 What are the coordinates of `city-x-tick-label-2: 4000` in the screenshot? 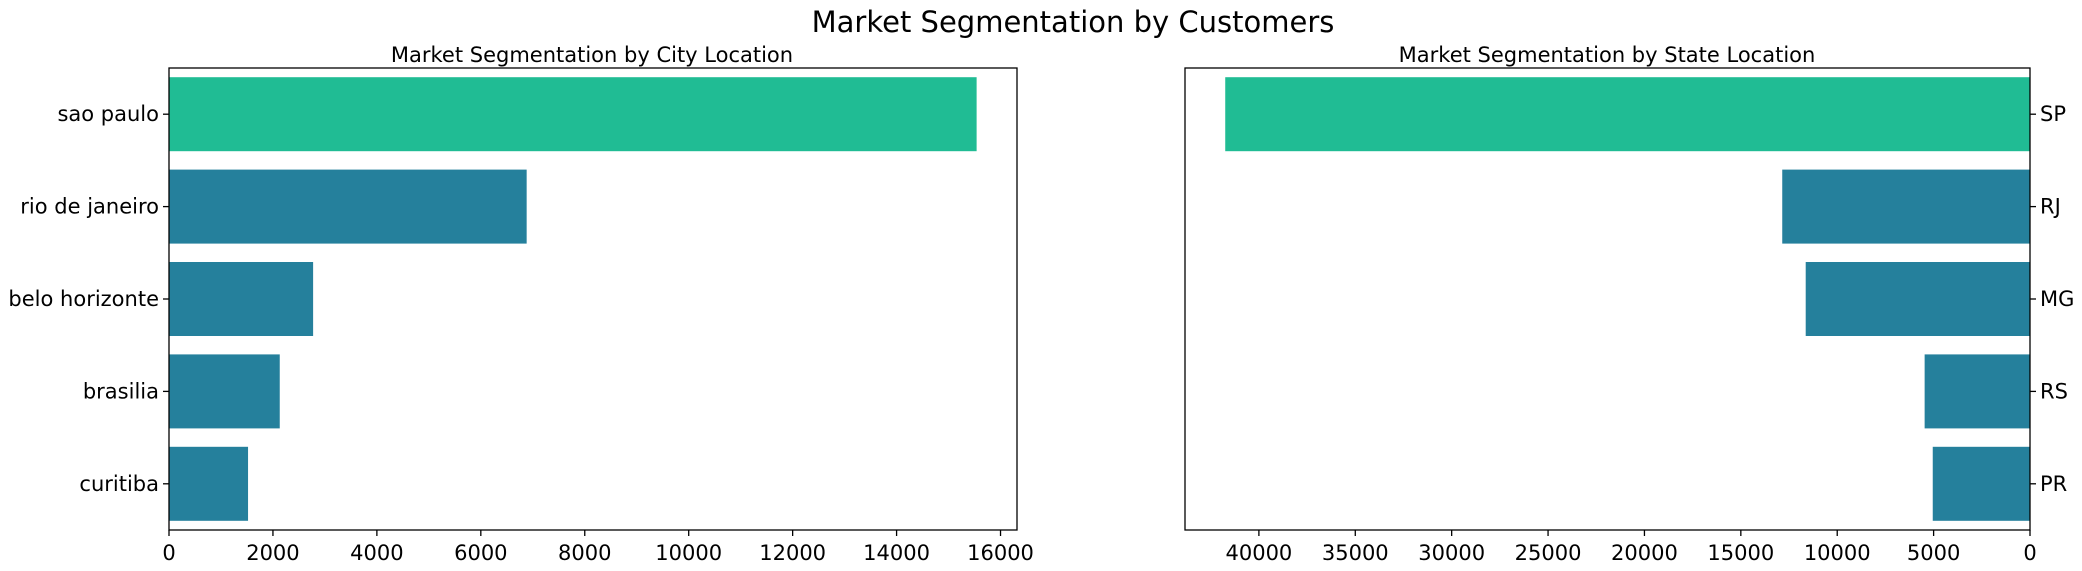 It's located at (376, 553).